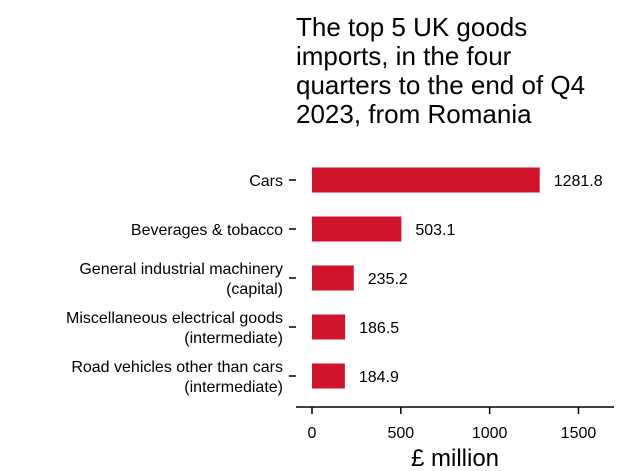  I want to click on category-label-line: Cars, so click(266, 181).